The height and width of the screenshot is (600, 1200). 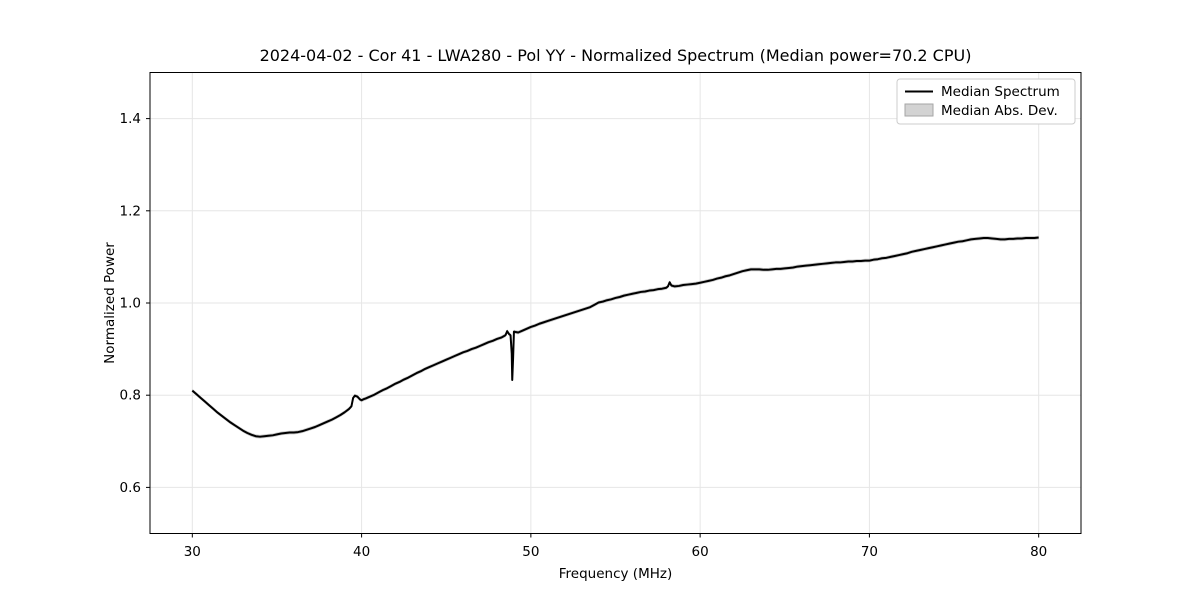 I want to click on legend: Median Spectrum Median Abs. Dev., so click(x=986, y=101).